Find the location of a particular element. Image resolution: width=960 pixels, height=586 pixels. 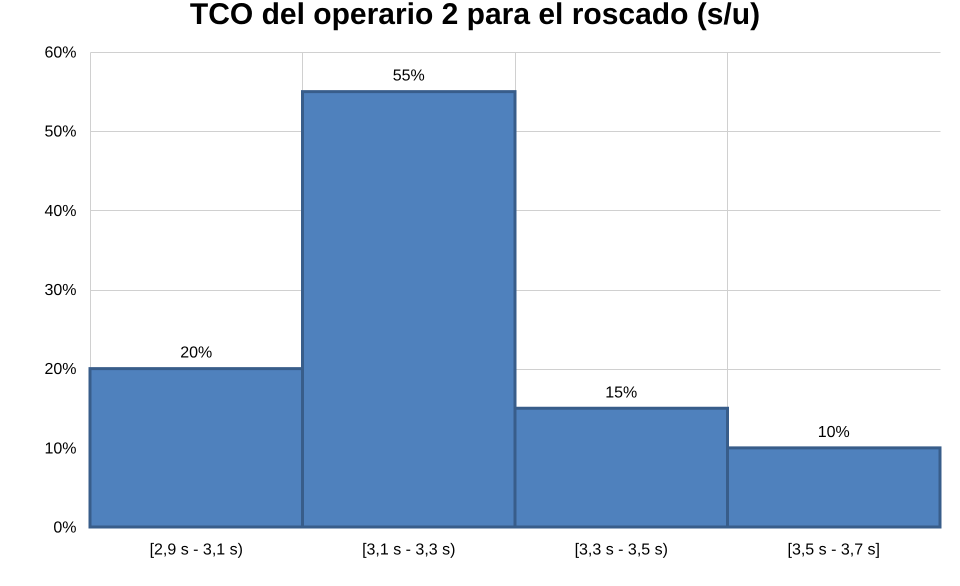

data-label: 10% is located at coordinates (834, 432).